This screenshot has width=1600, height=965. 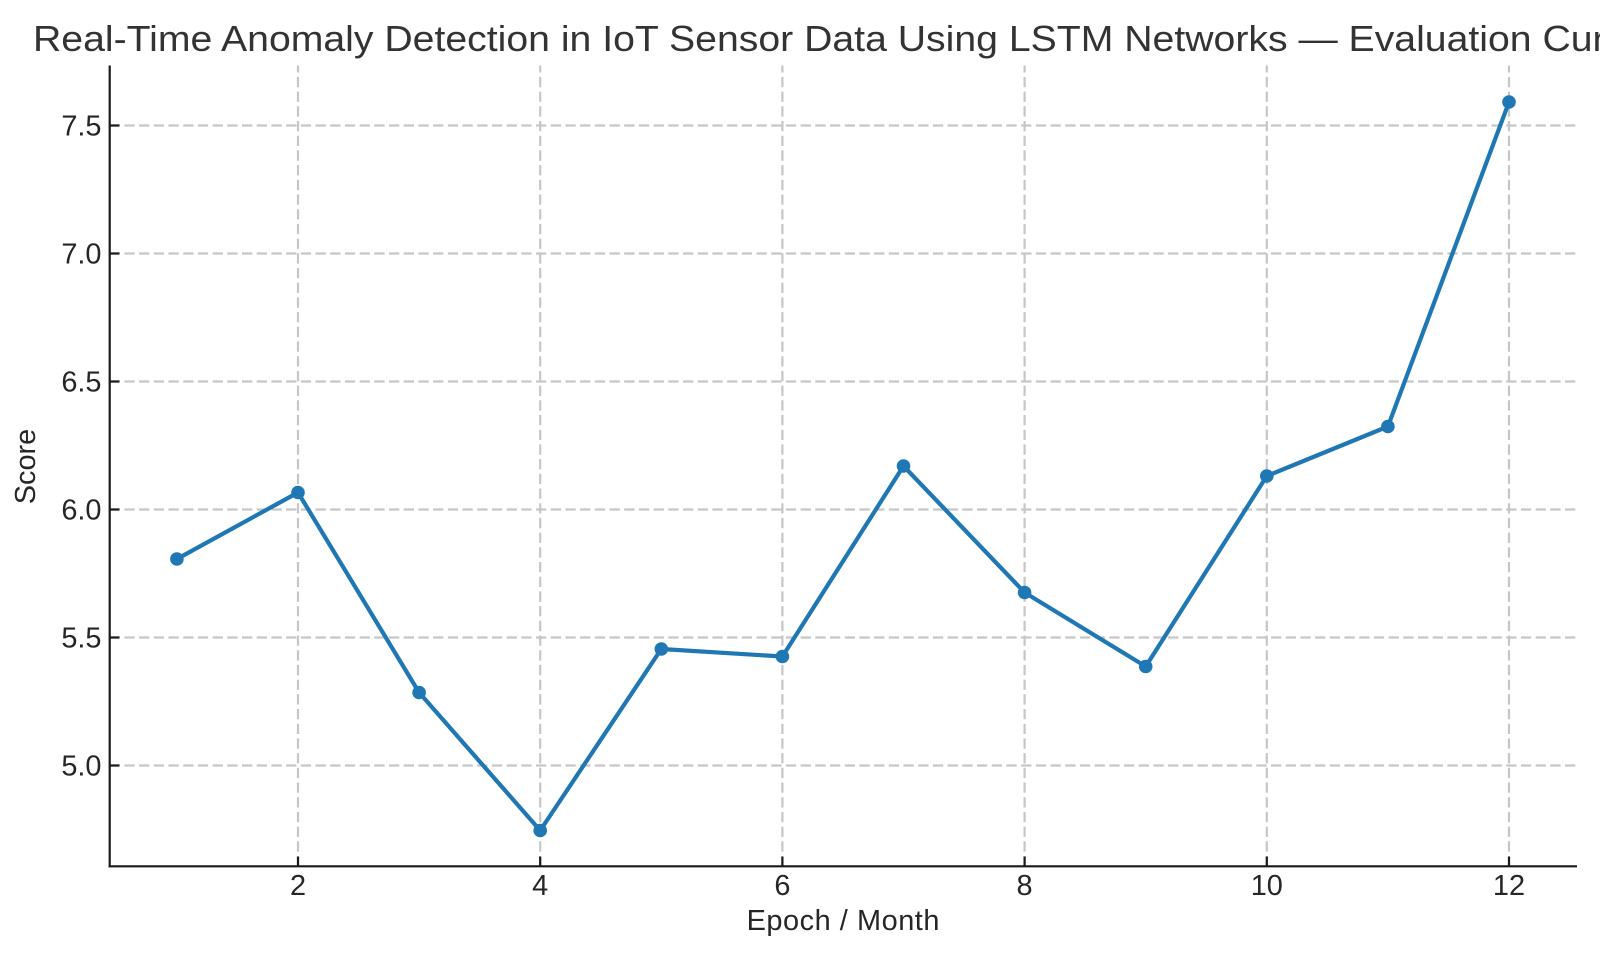 I want to click on svg-text: 4, so click(x=540, y=886).